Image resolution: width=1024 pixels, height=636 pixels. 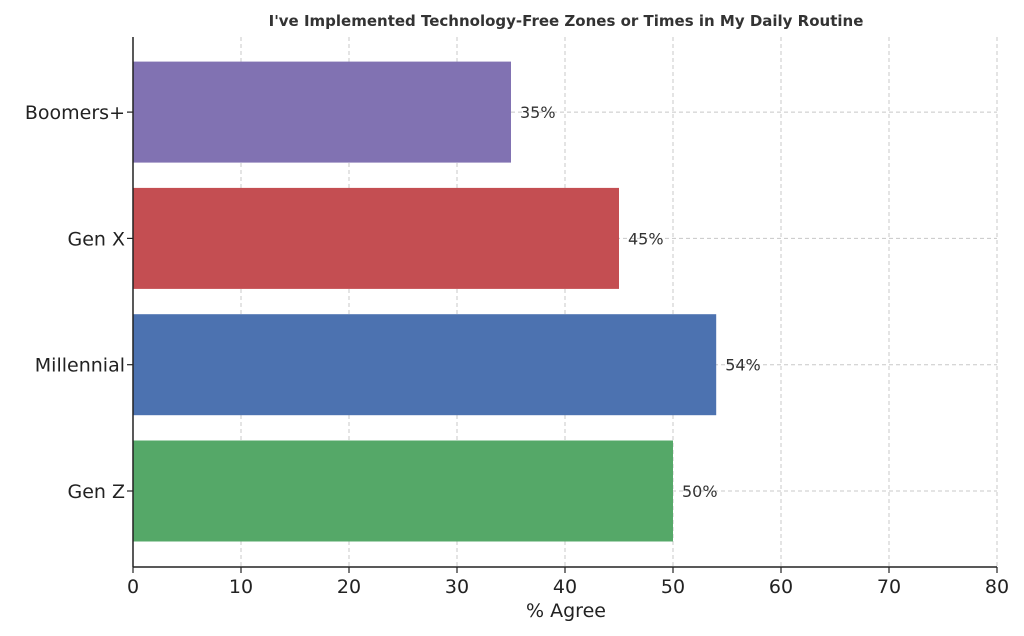 What do you see at coordinates (566, 611) in the screenshot?
I see `x-axis-label: % Agree` at bounding box center [566, 611].